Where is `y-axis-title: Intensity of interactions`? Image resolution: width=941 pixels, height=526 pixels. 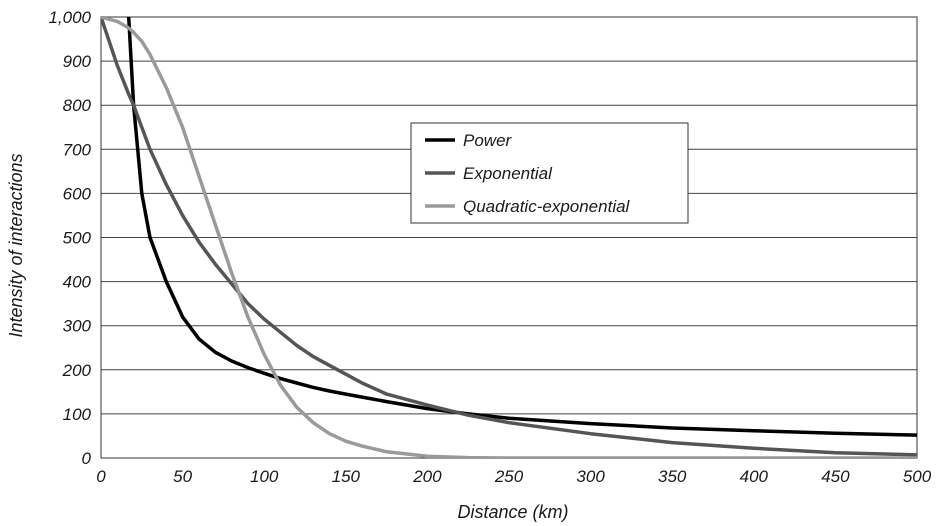
y-axis-title: Intensity of interactions is located at coordinates (16, 245).